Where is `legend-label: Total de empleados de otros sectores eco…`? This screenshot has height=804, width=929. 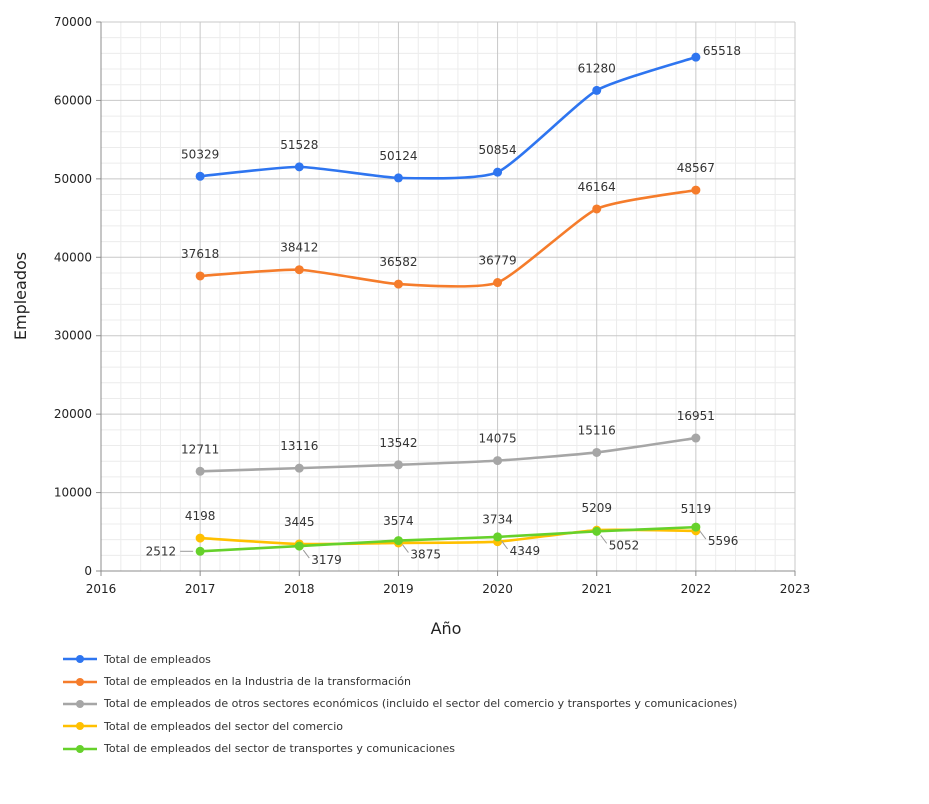
legend-label: Total de empleados de otros sectores eco… is located at coordinates (421, 704).